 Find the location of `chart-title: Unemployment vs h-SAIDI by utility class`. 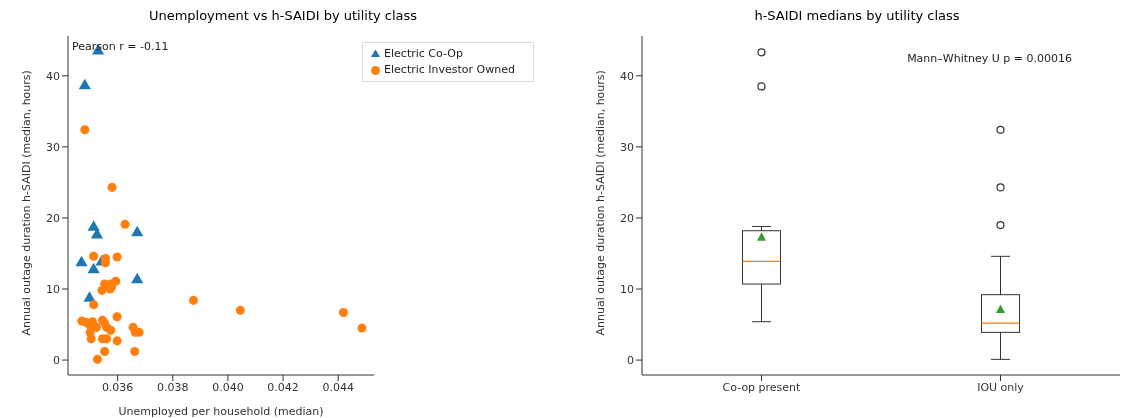

chart-title: Unemployment vs h-SAIDI by utility class is located at coordinates (283, 16).